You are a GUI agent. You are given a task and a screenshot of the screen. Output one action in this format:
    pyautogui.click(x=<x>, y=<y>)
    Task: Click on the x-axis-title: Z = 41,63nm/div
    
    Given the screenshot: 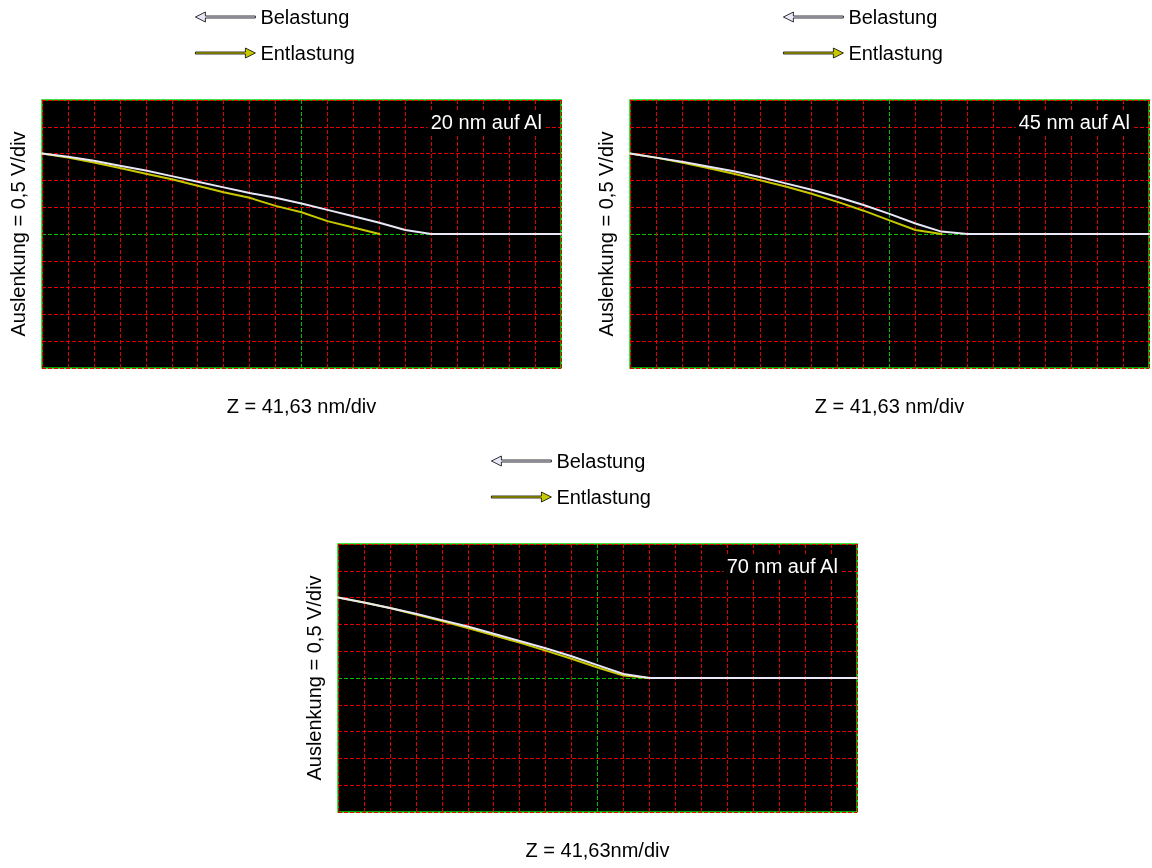 What is the action you would take?
    pyautogui.click(x=597, y=850)
    